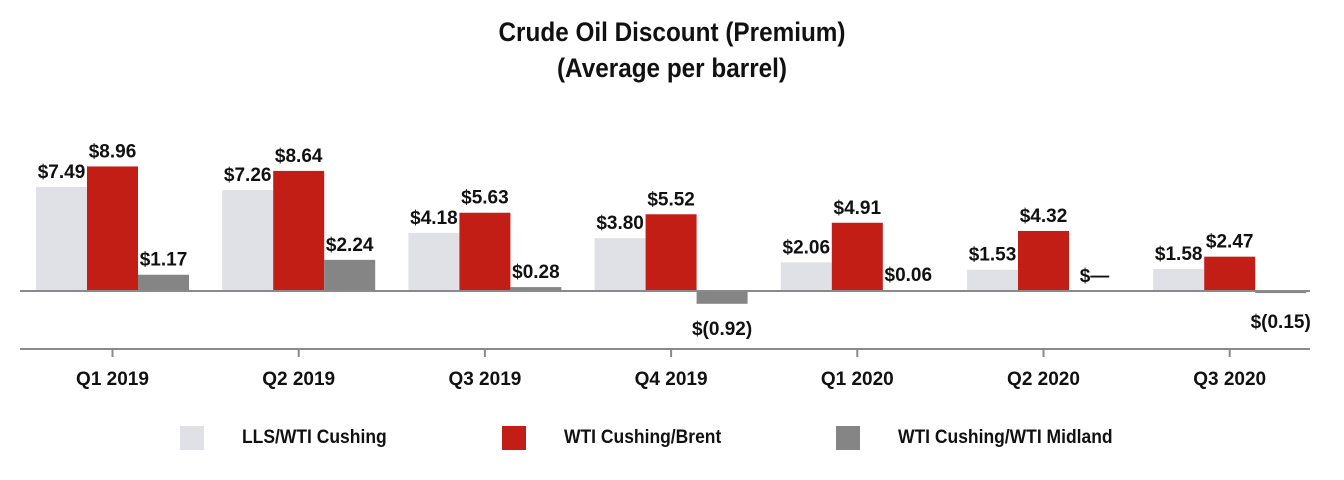 The image size is (1344, 480). I want to click on legend-label-lls-wti-cushing: LLS/WTI Cushing, so click(314, 437).